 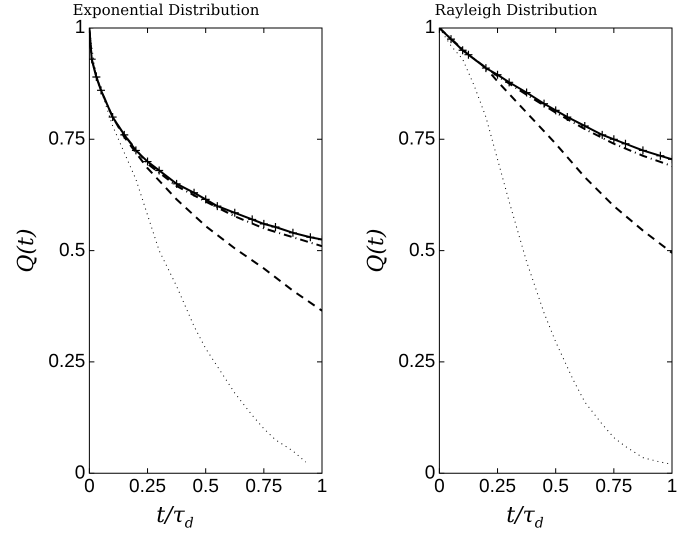 What do you see at coordinates (166, 9) in the screenshot?
I see `chart-title: Exponential Distribution` at bounding box center [166, 9].